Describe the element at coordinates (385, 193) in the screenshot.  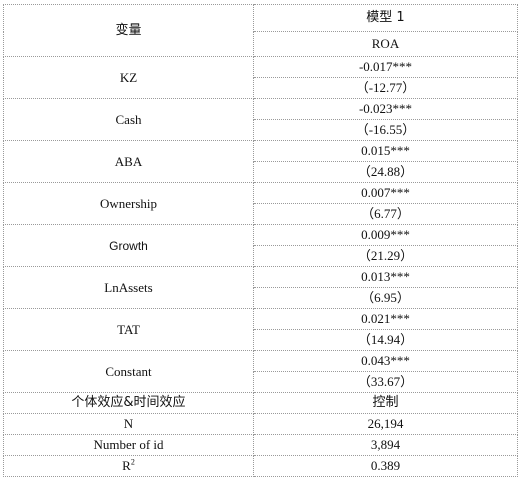
I see `coefficient-ownership: 0.007***` at that location.